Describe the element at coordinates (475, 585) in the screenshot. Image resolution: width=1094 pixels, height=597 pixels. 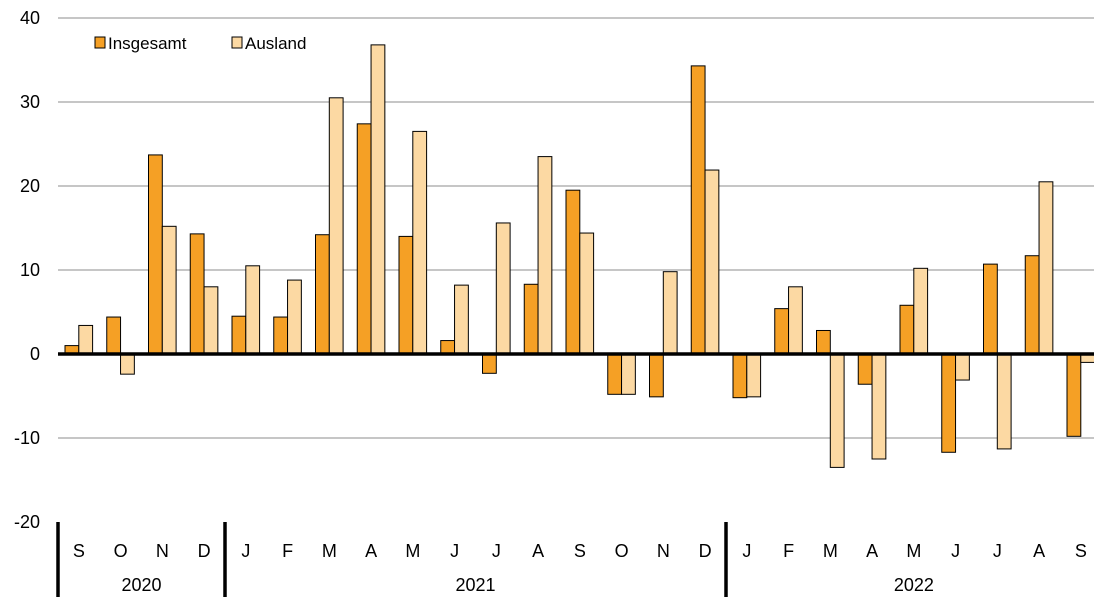
I see `year-label: 2021` at that location.